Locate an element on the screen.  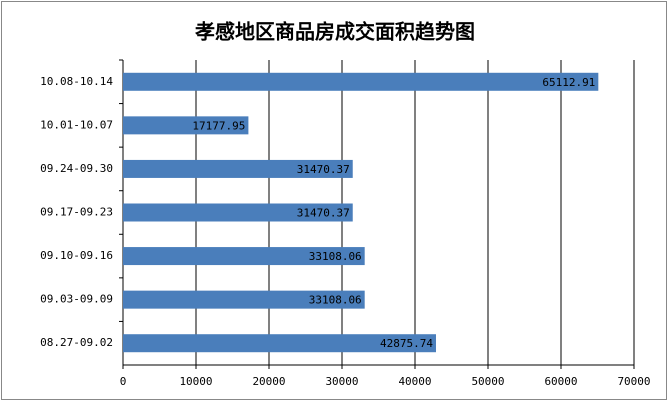
value-label: 65112.91 is located at coordinates (568, 82).